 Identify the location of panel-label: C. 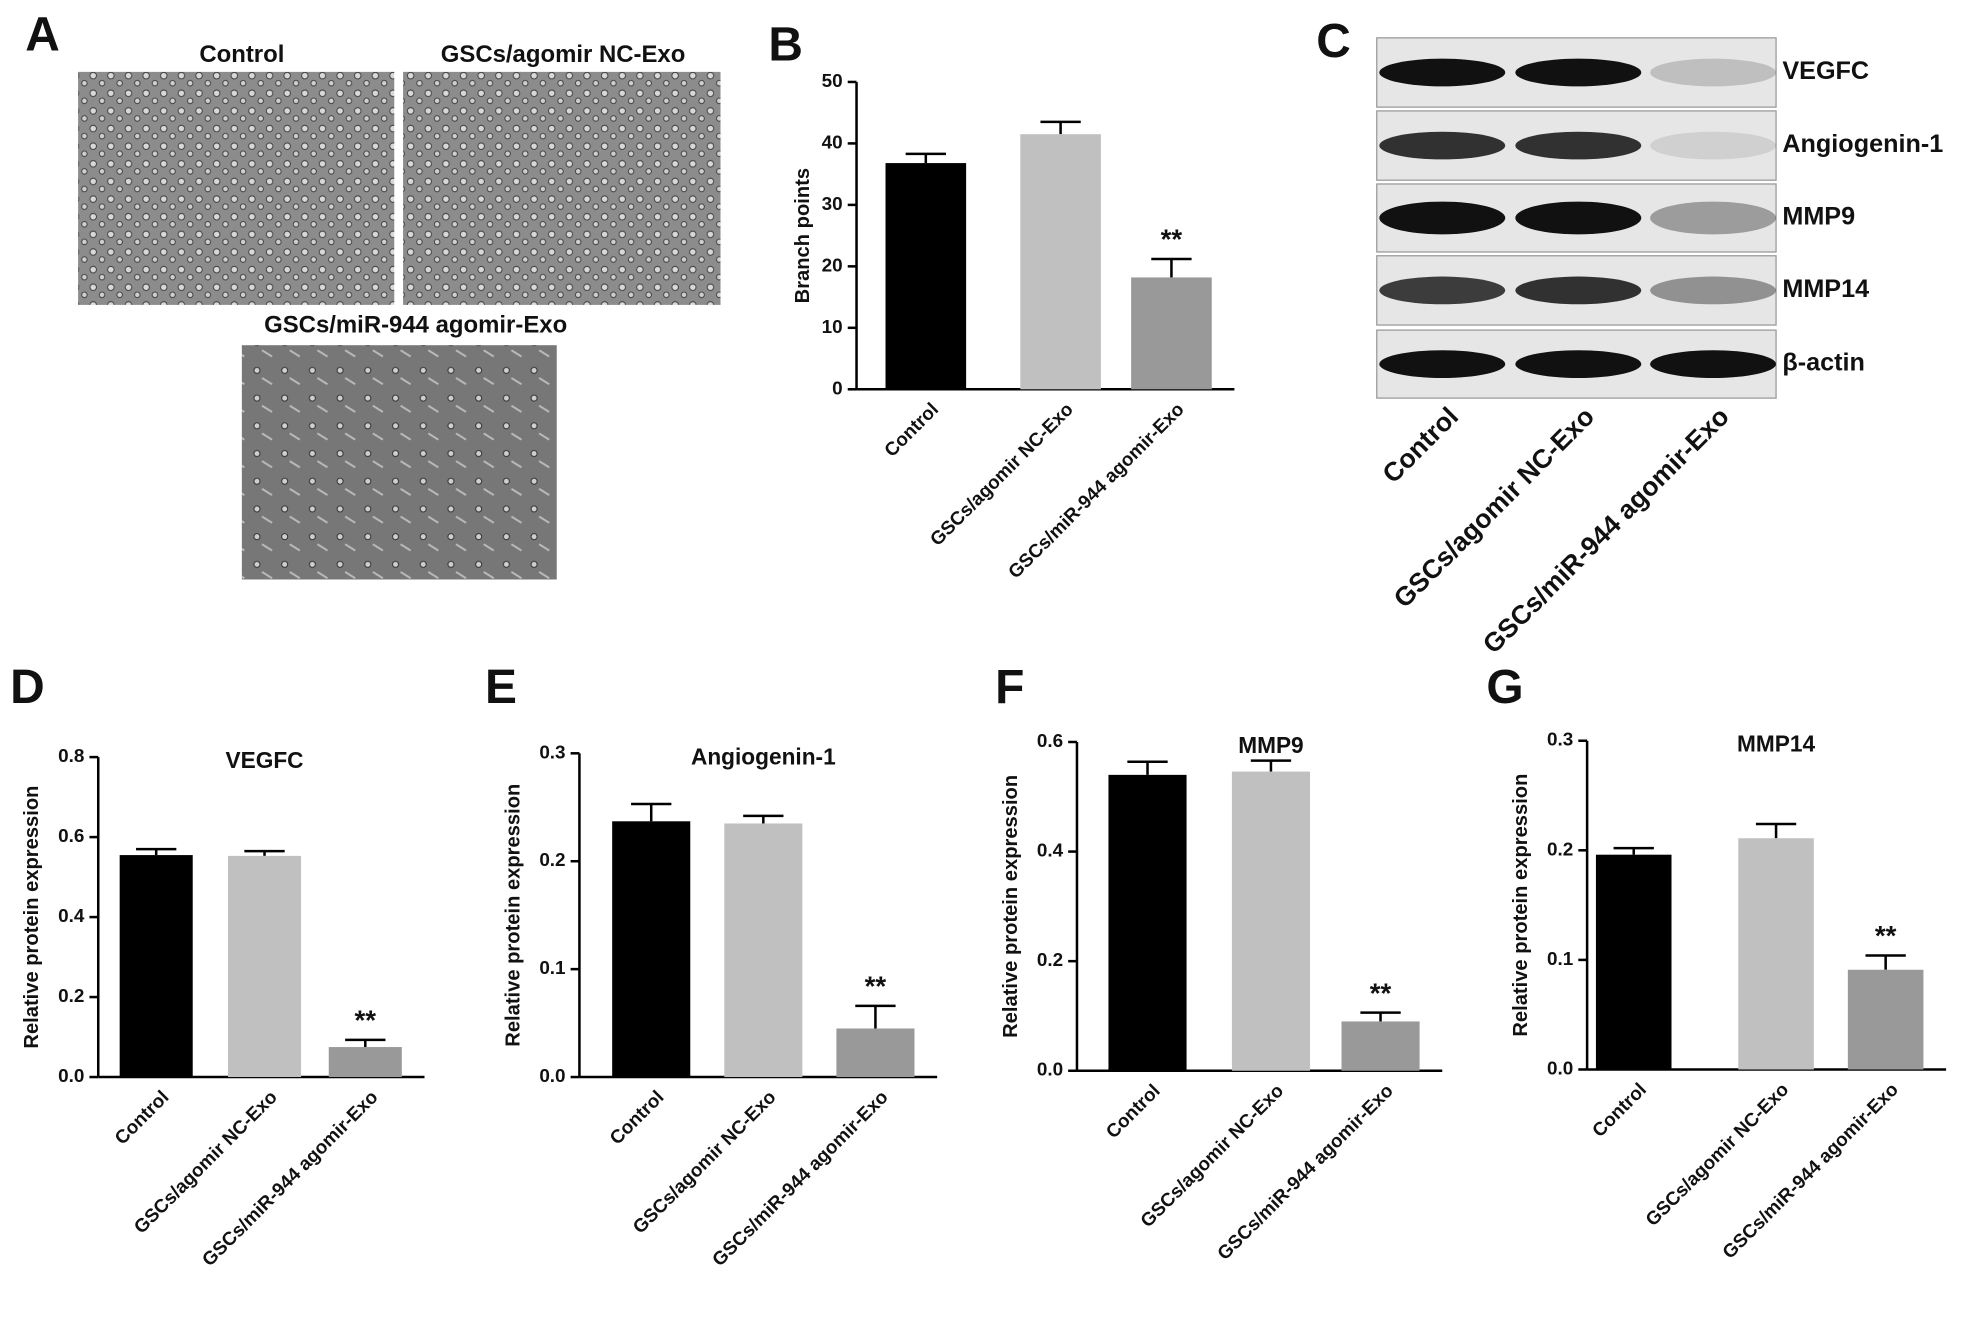
(1333, 41).